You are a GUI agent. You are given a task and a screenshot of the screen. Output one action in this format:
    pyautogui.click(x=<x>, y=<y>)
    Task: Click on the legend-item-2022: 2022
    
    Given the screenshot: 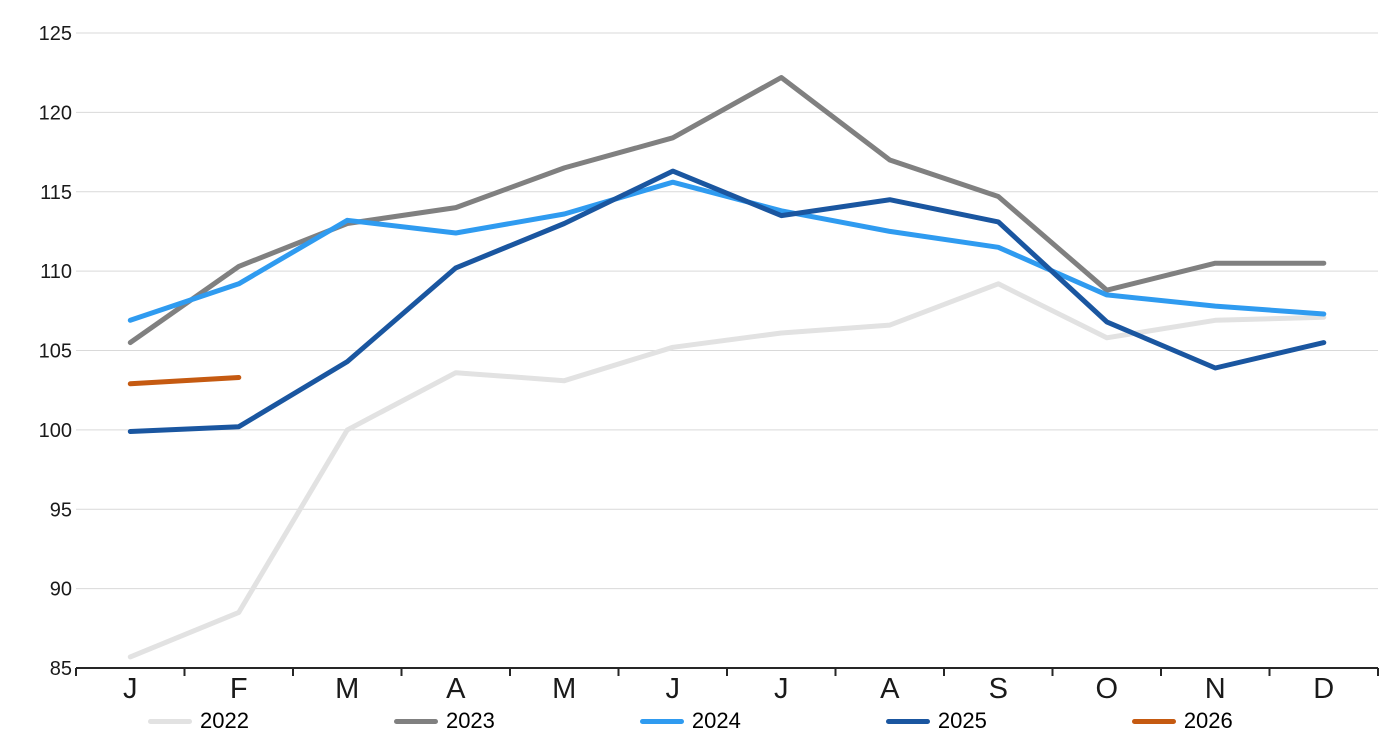 What is the action you would take?
    pyautogui.click(x=198, y=721)
    